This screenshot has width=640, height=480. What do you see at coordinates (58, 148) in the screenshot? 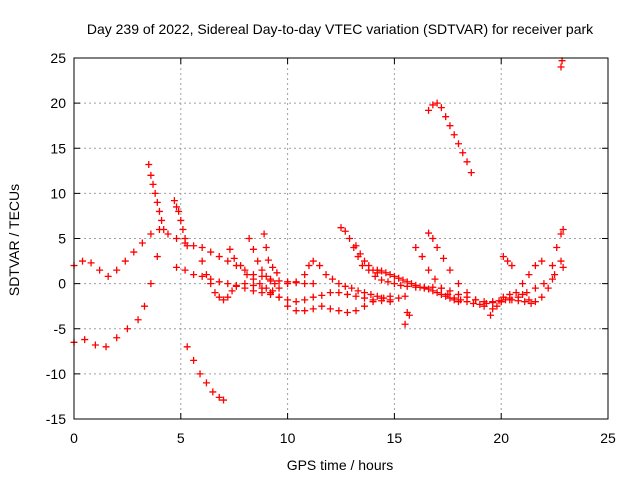
I see `y-tick-label: 15` at bounding box center [58, 148].